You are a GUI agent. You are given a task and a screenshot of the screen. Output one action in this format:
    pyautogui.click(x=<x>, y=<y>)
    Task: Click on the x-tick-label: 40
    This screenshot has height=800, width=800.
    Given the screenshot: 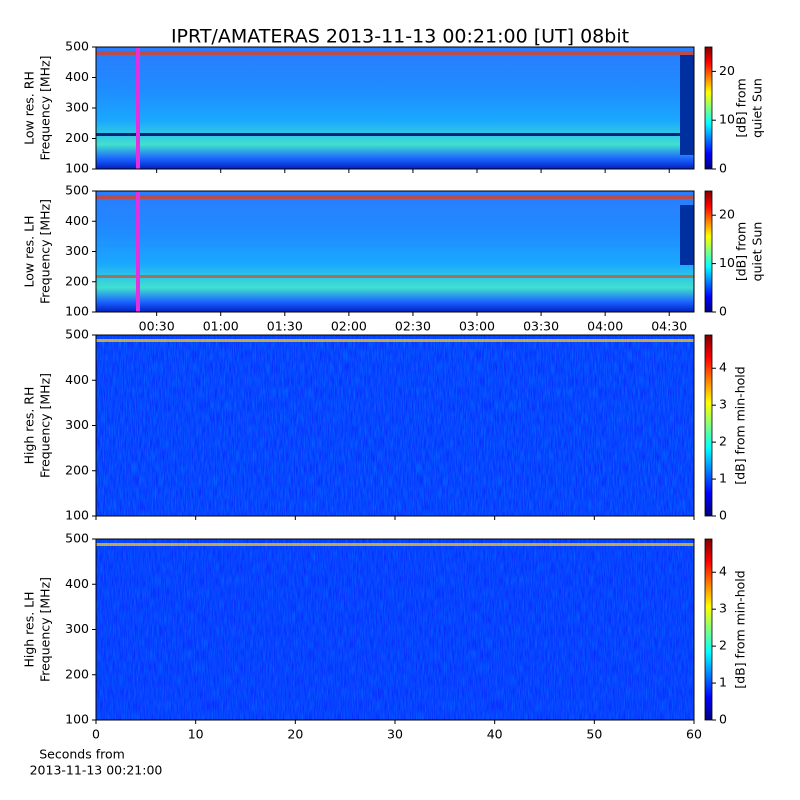 What is the action you would take?
    pyautogui.click(x=495, y=734)
    